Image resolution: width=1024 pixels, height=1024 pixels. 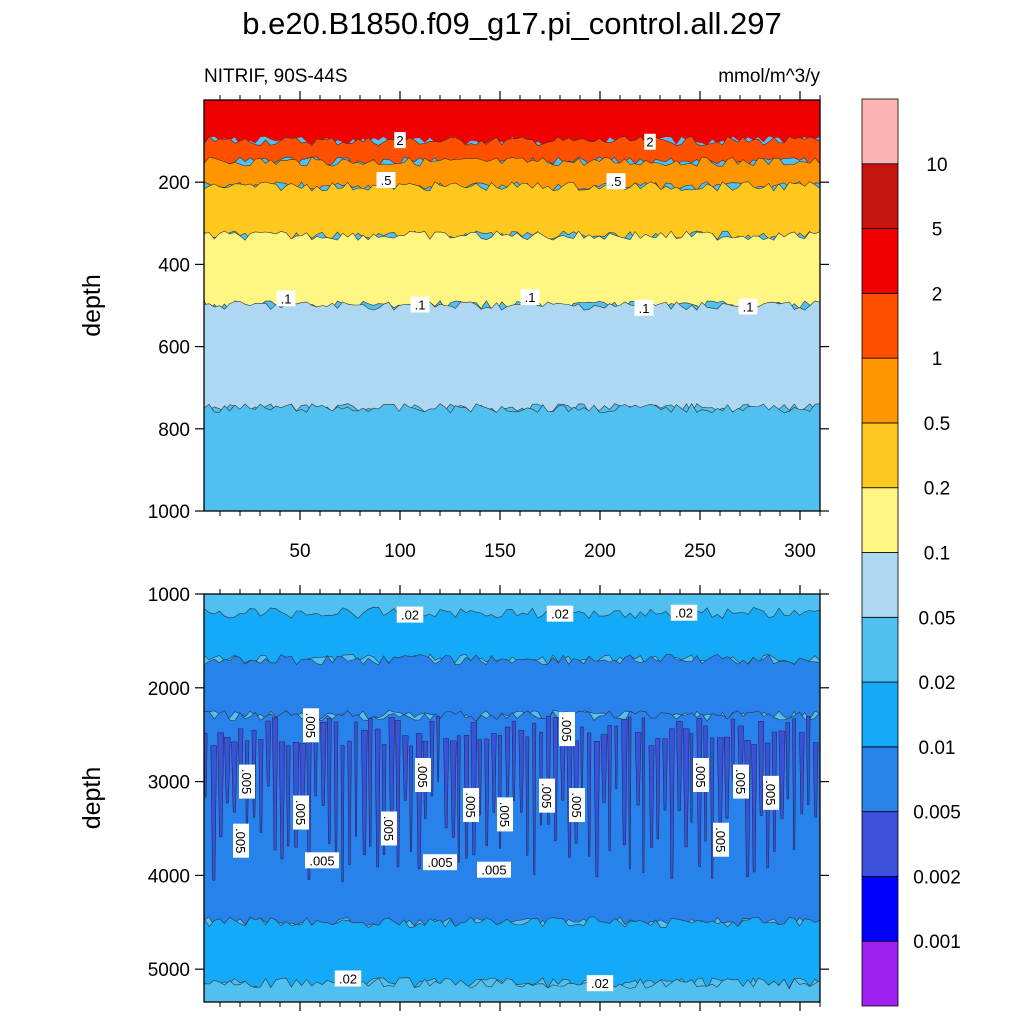 What do you see at coordinates (169, 689) in the screenshot?
I see `y-tick-label: 2000` at bounding box center [169, 689].